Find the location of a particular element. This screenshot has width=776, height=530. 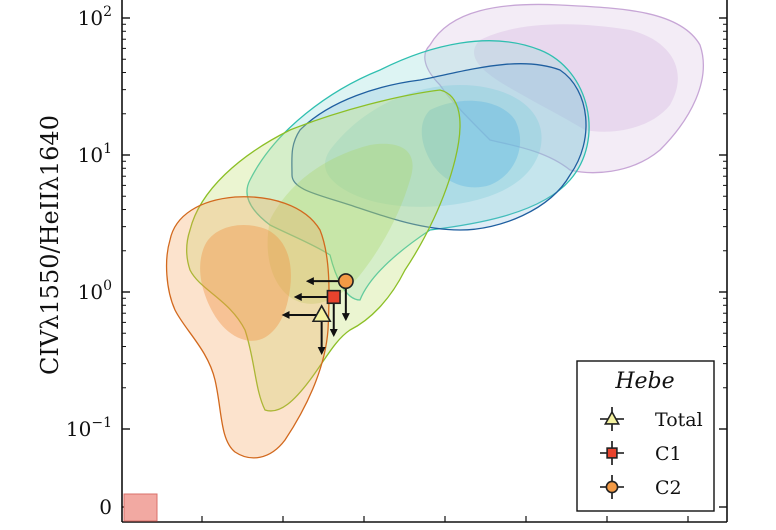

teal-region-inner is located at coordinates (433, 146).